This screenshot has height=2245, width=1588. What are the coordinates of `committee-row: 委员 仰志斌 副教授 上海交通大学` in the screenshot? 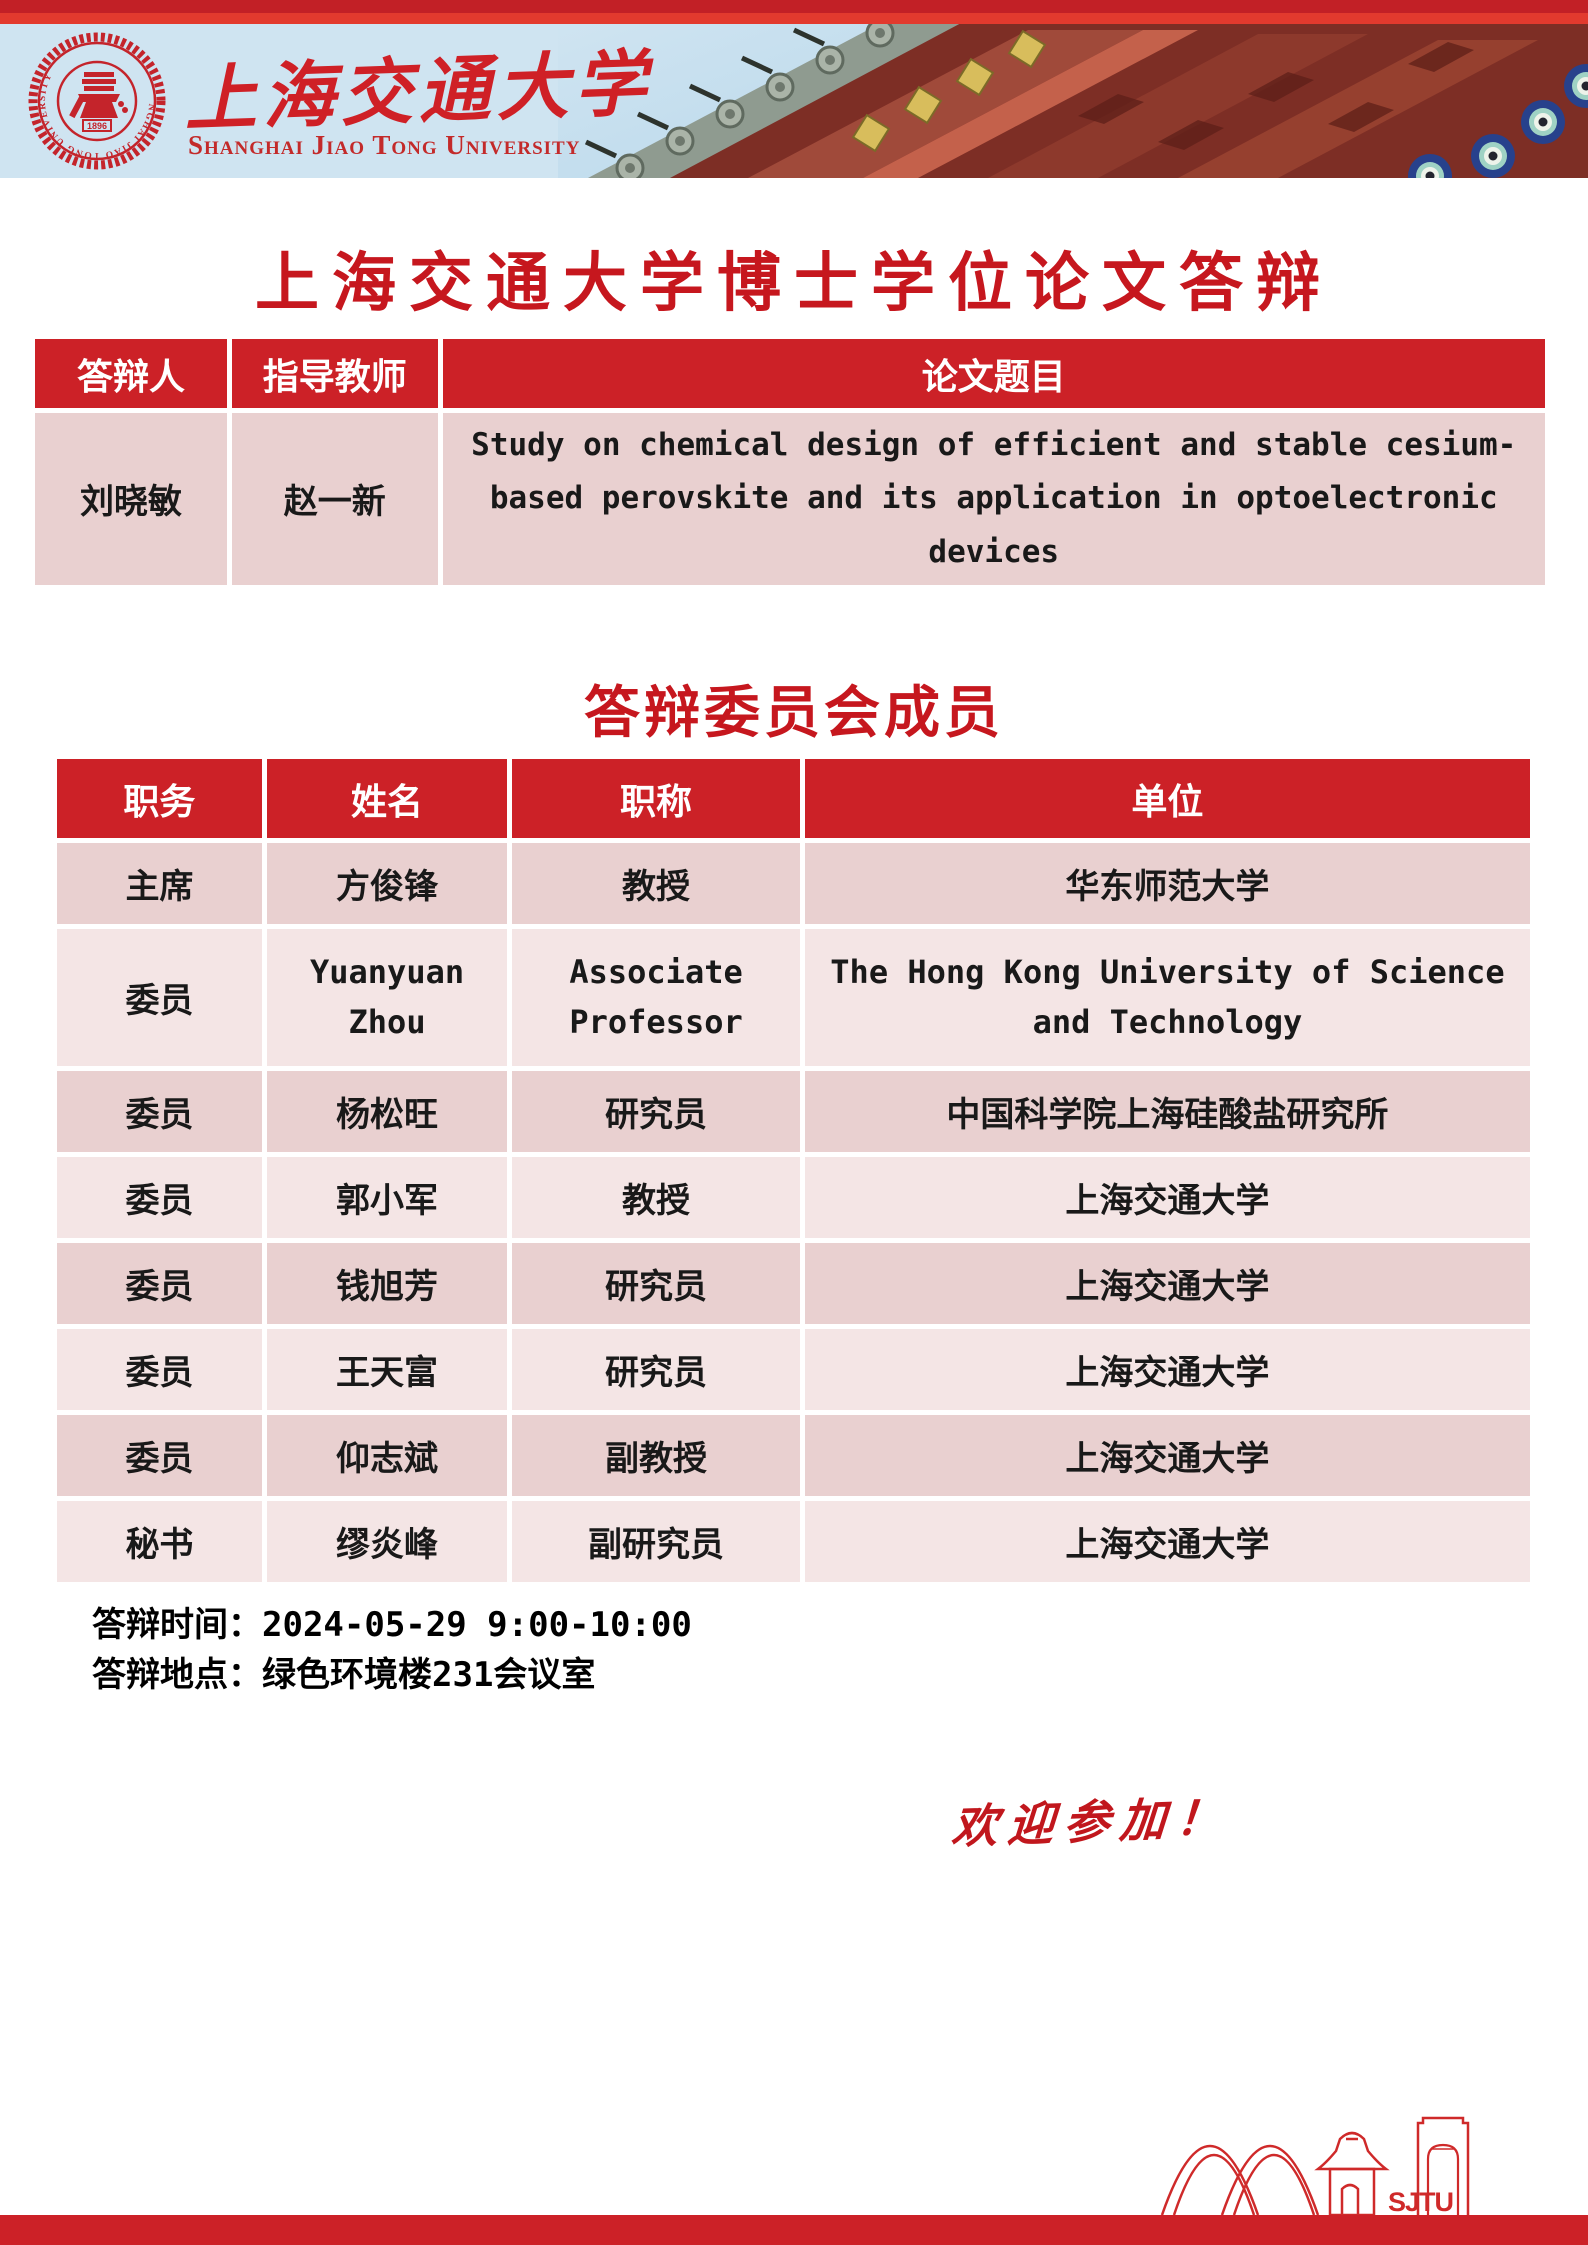 It's located at (794, 1455).